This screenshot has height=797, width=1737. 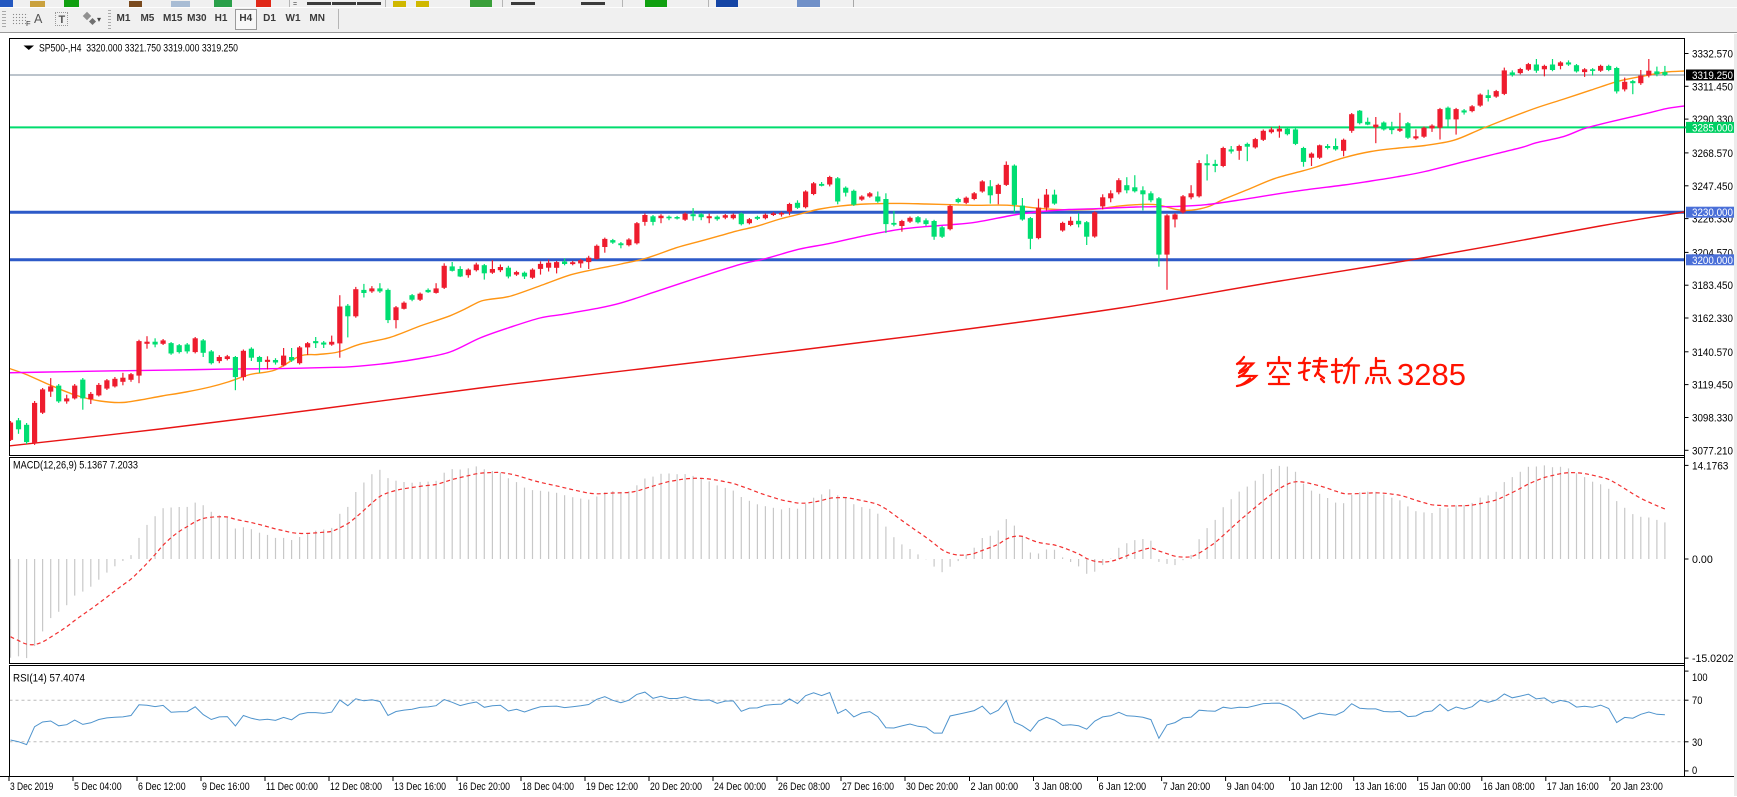 What do you see at coordinates (1712, 76) in the screenshot?
I see `svg-text: 3319.250` at bounding box center [1712, 76].